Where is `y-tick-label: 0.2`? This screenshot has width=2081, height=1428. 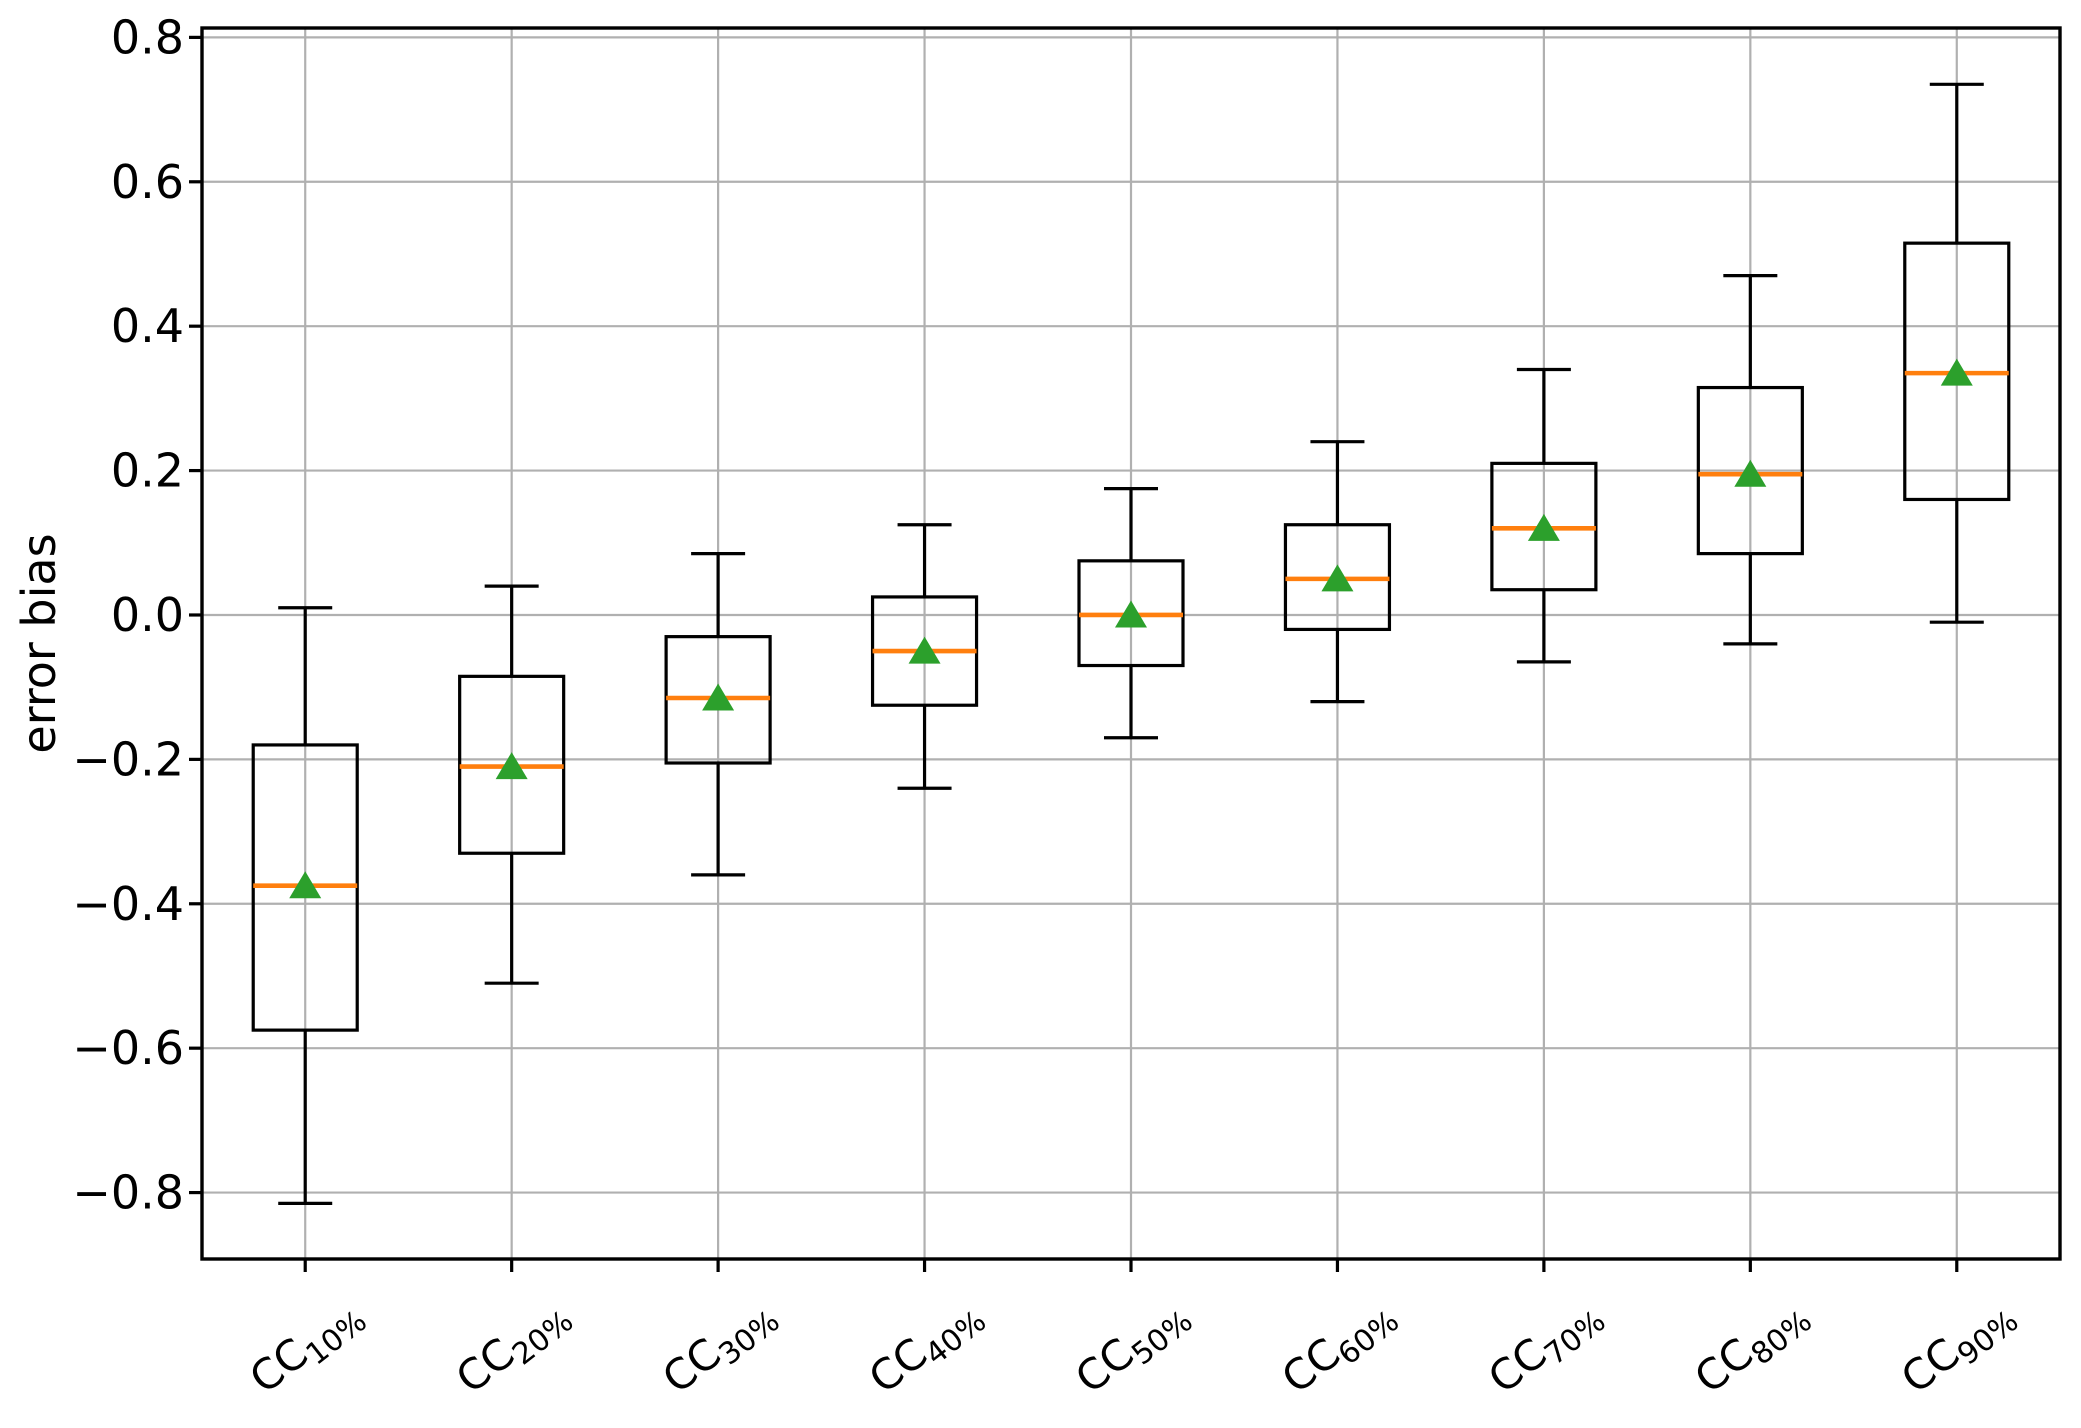
y-tick-label: 0.2 is located at coordinates (147, 471).